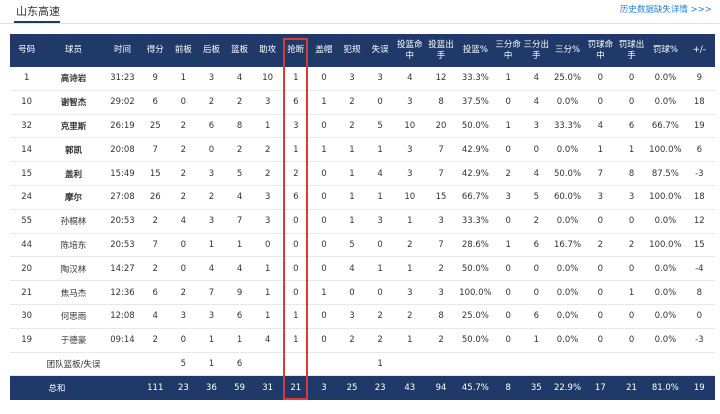 The height and width of the screenshot is (414, 720). What do you see at coordinates (73, 102) in the screenshot?
I see `player-name-cell: 谢智杰` at bounding box center [73, 102].